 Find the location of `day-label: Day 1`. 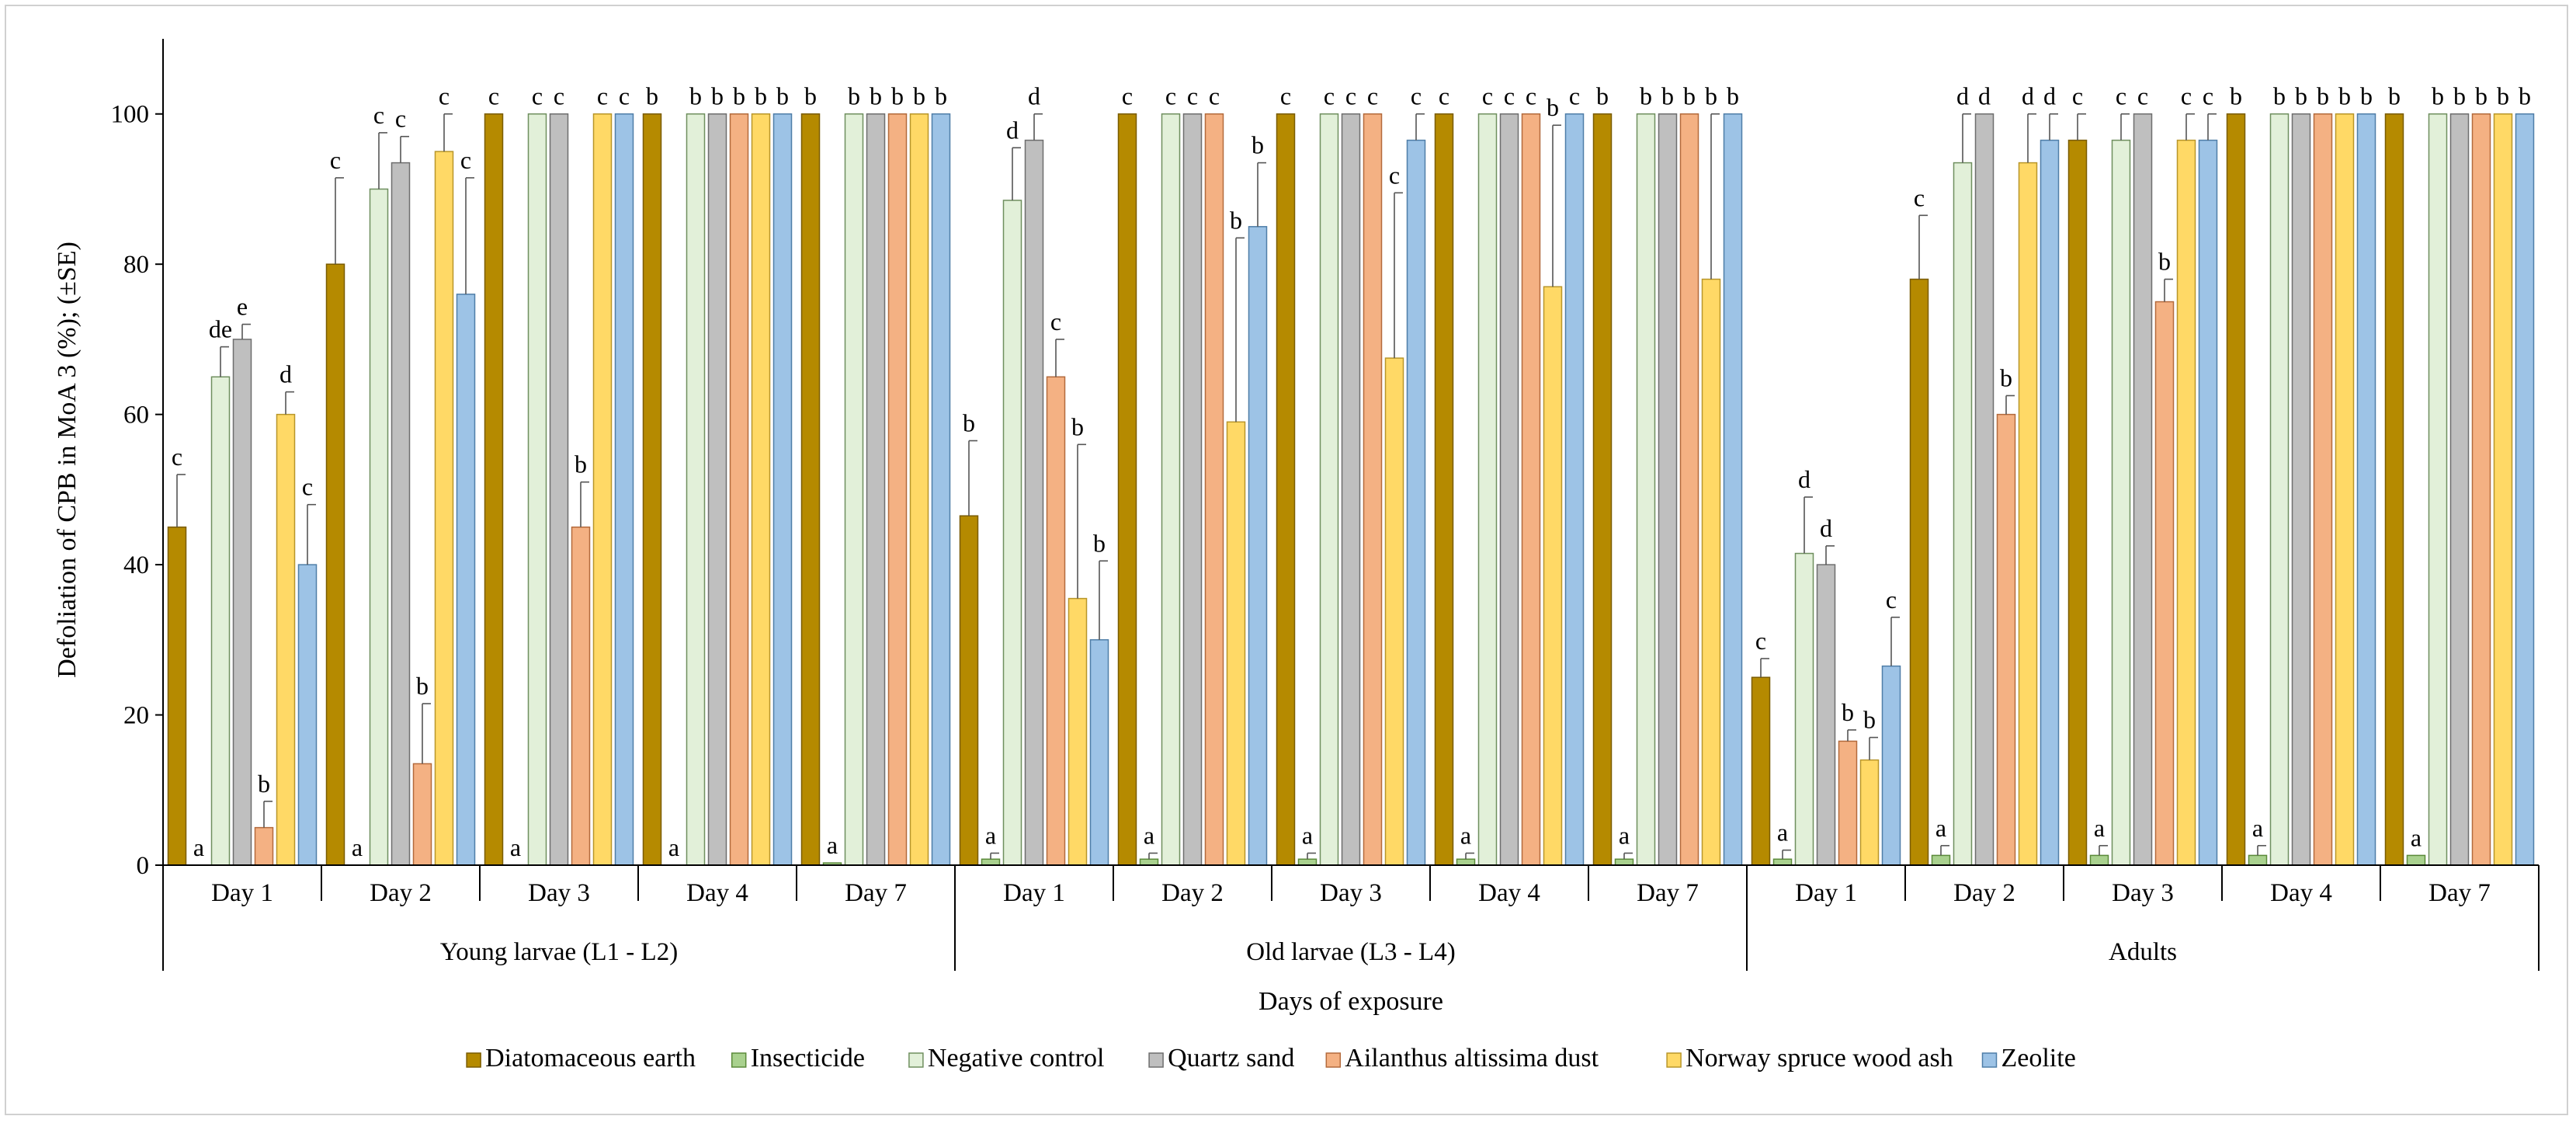

day-label: Day 1 is located at coordinates (242, 893).